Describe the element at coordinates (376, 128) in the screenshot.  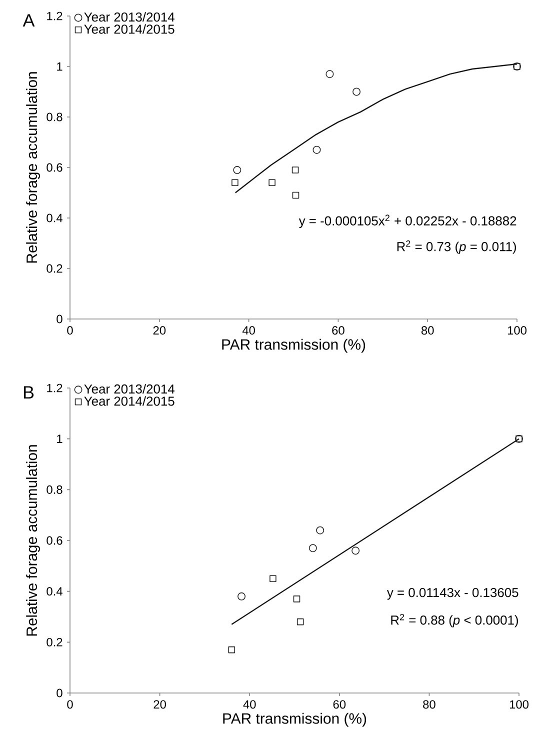
I see `line-series` at that location.